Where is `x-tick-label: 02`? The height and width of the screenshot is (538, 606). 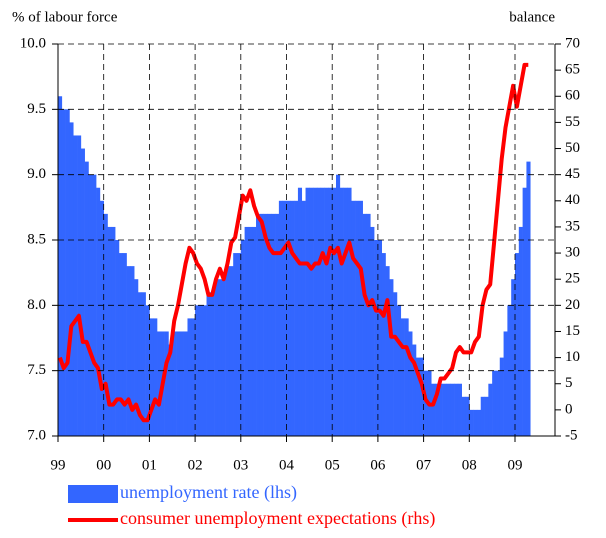 x-tick-label: 02 is located at coordinates (195, 465).